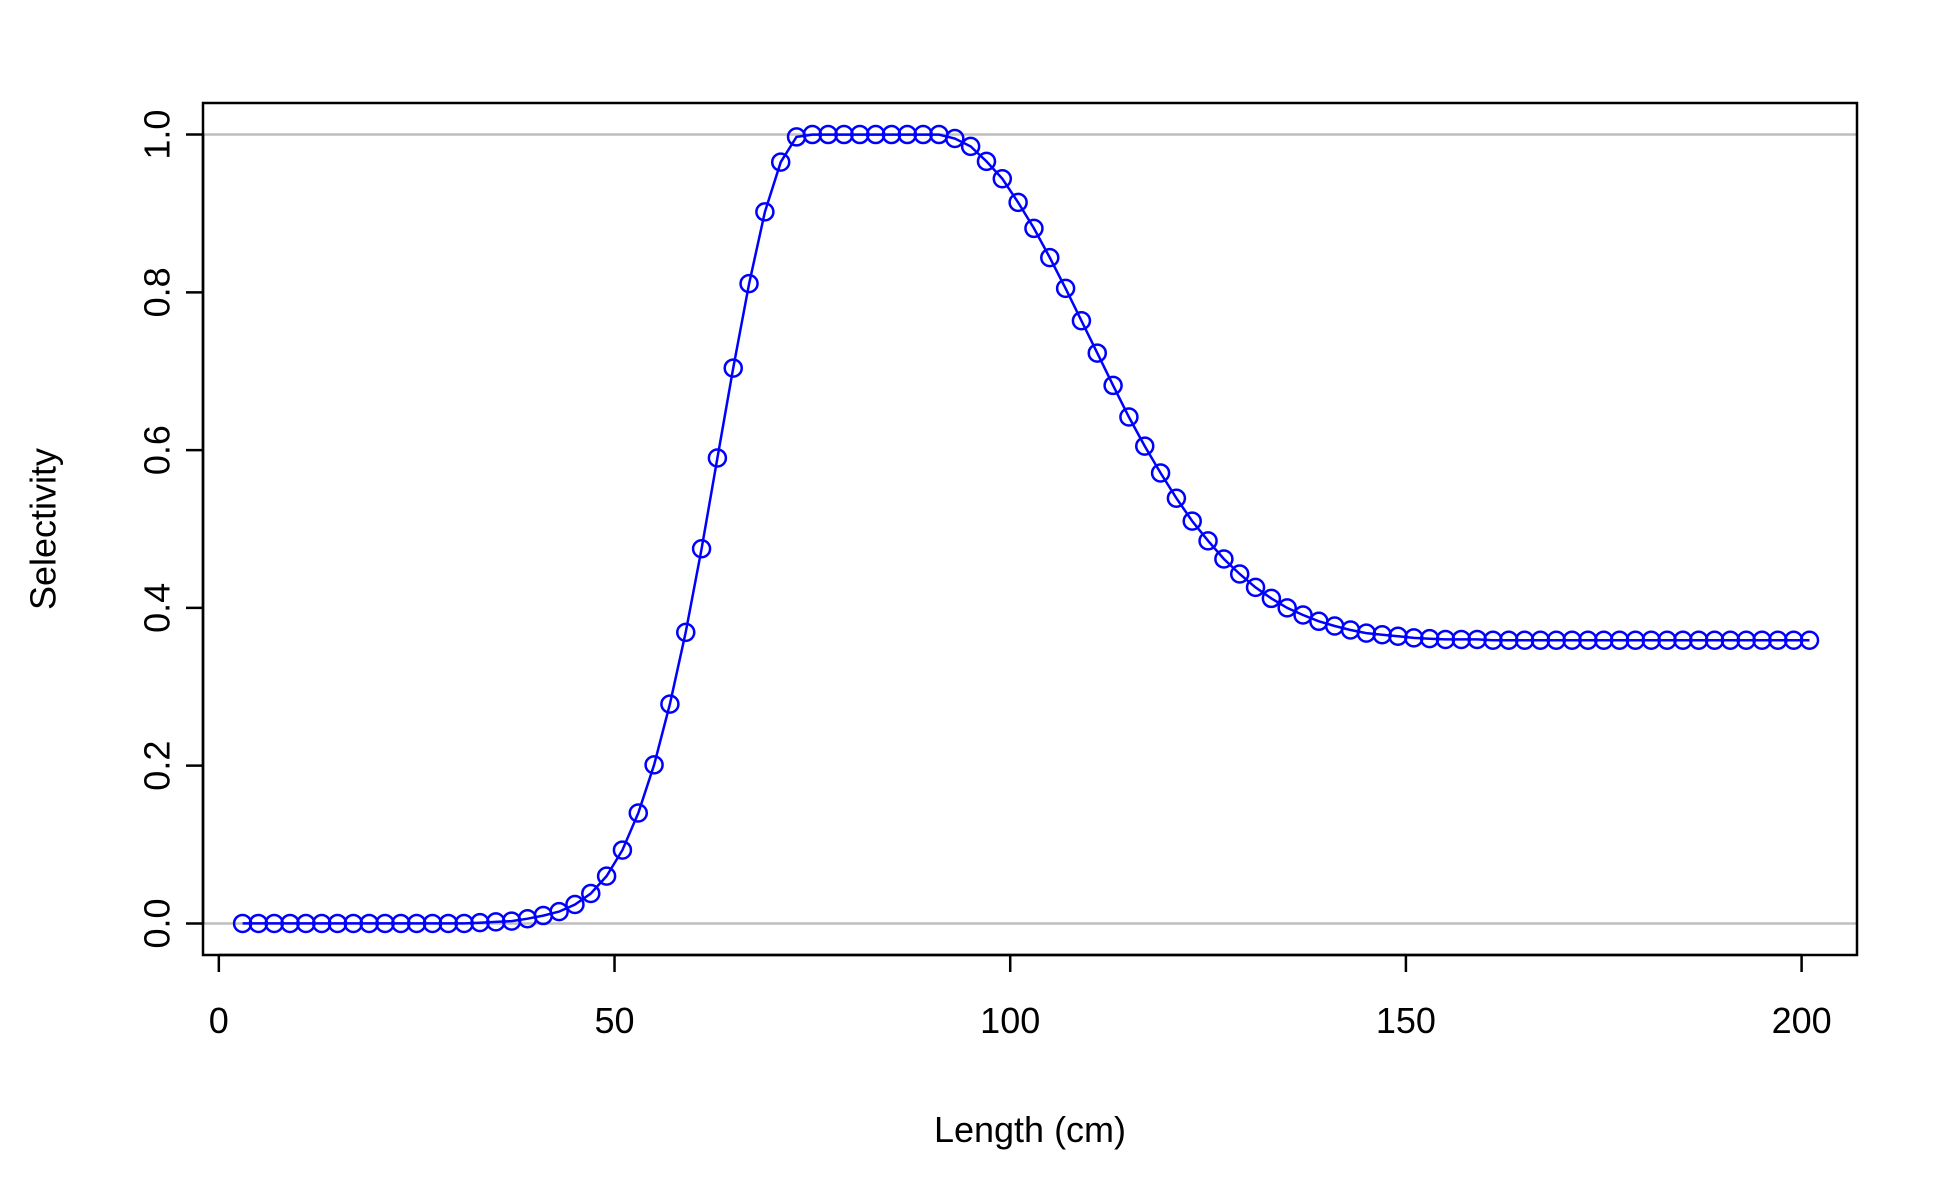 The image size is (1950, 1200). Describe the element at coordinates (157, 450) in the screenshot. I see `y-tick-label: 0.6` at that location.